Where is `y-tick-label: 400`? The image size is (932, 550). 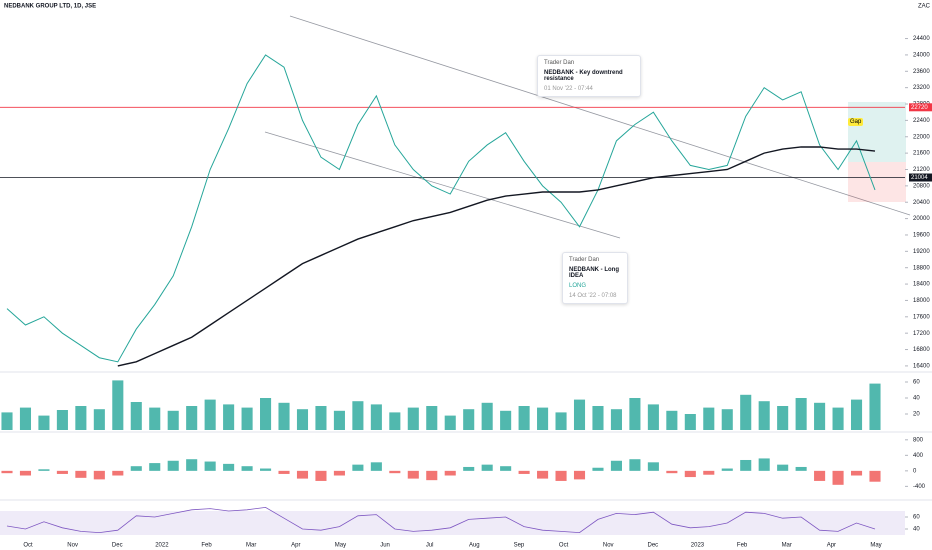 y-tick-label: 400 is located at coordinates (918, 456).